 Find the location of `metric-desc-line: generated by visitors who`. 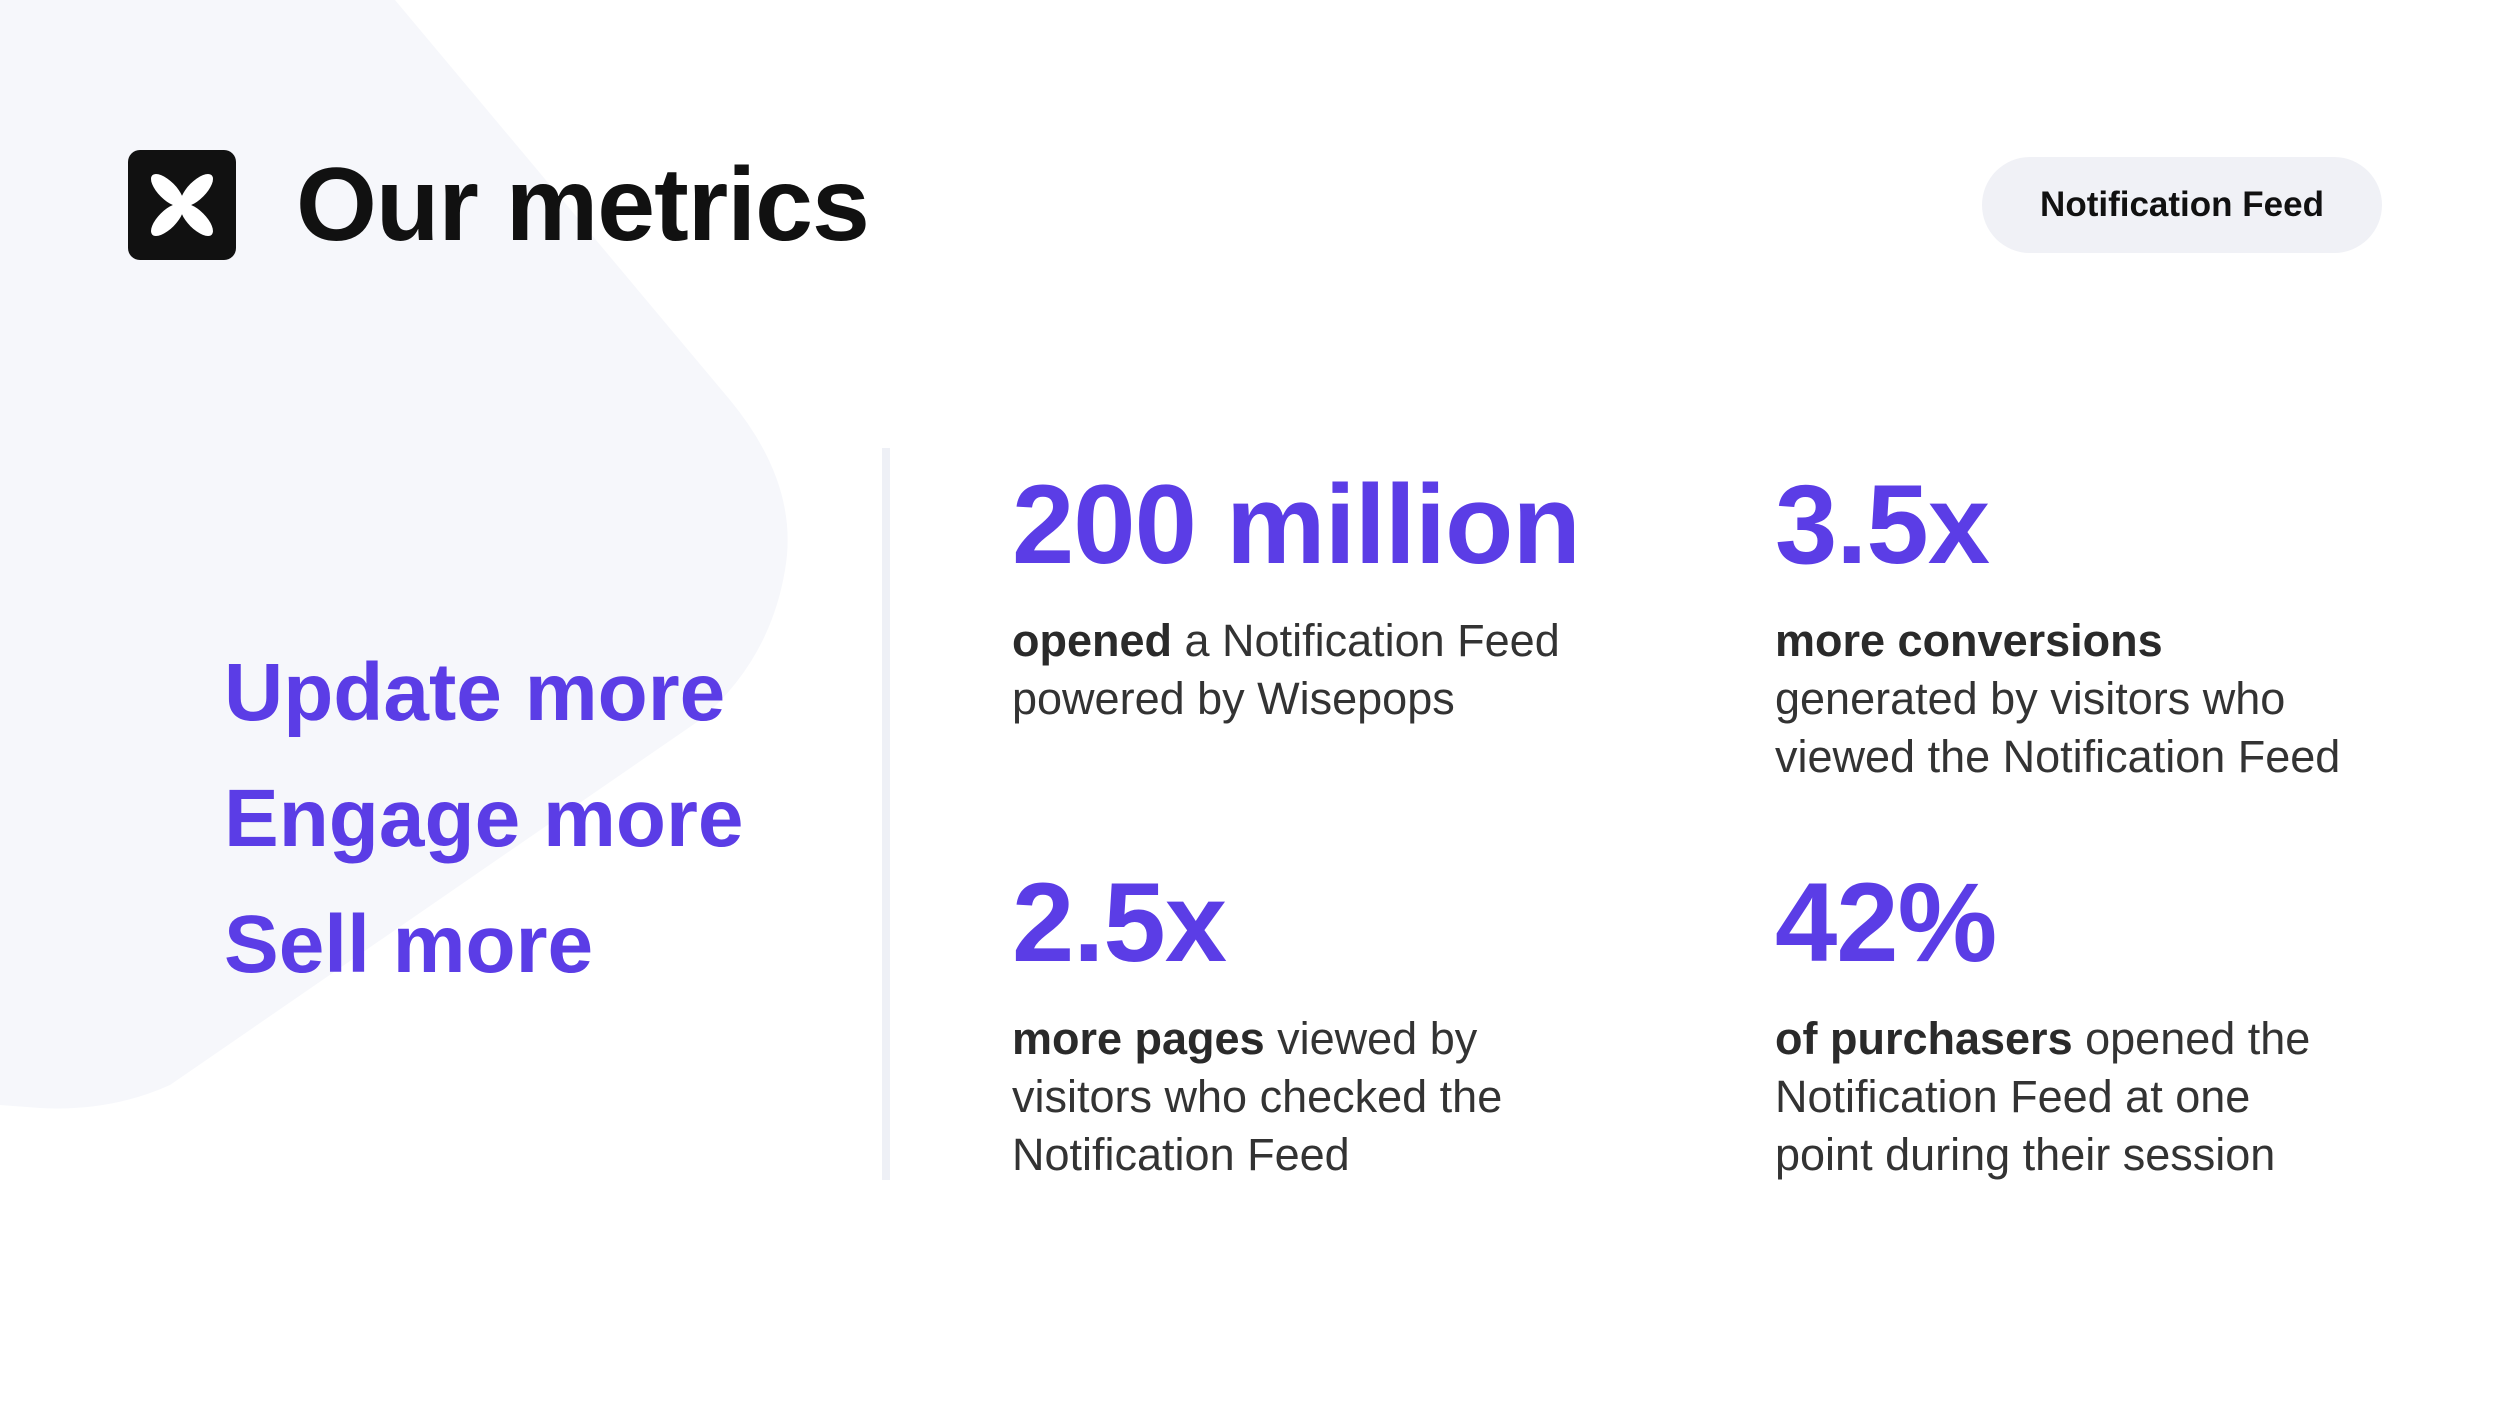

metric-desc-line: generated by visitors who is located at coordinates (2030, 698).